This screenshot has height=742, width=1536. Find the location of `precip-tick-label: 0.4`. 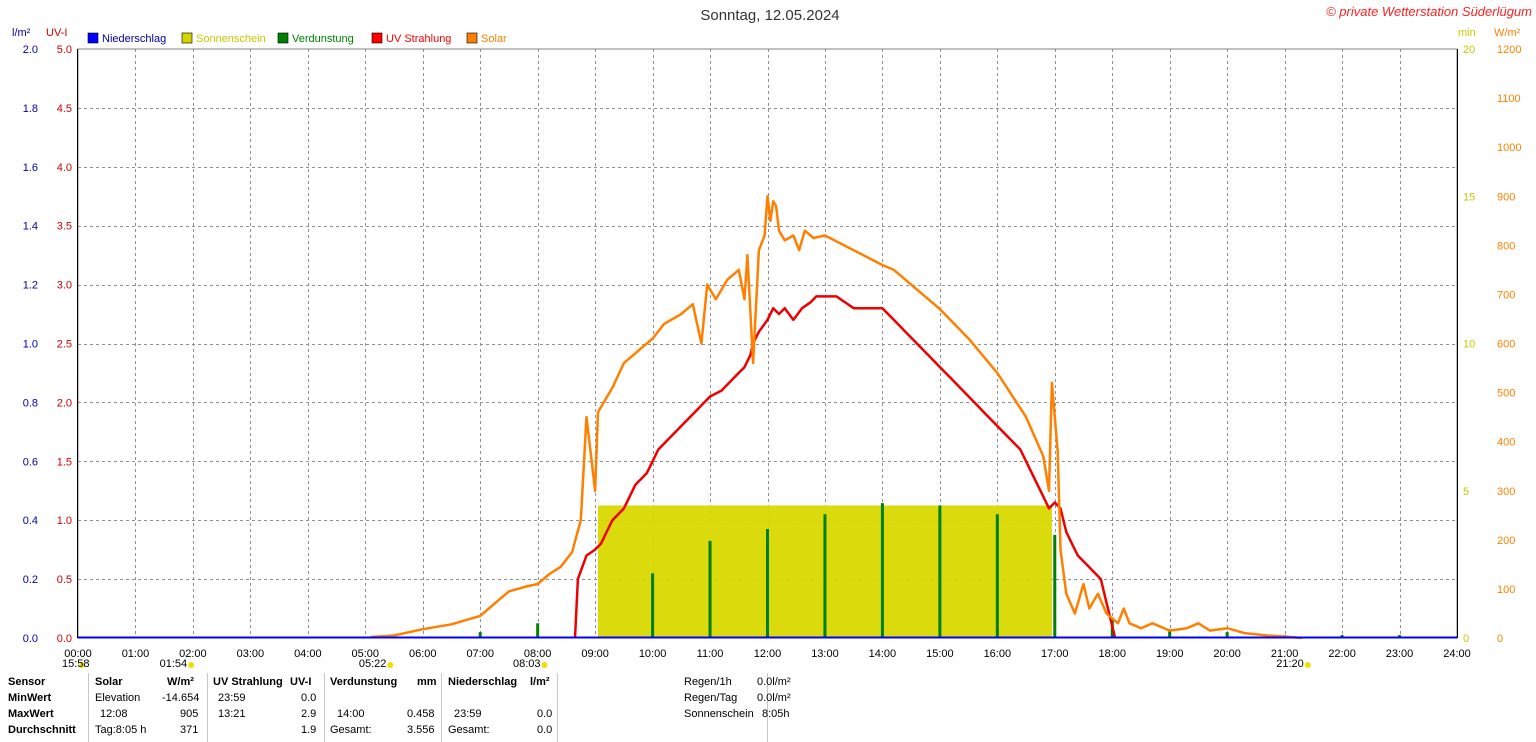

precip-tick-label: 0.4 is located at coordinates (30, 521).